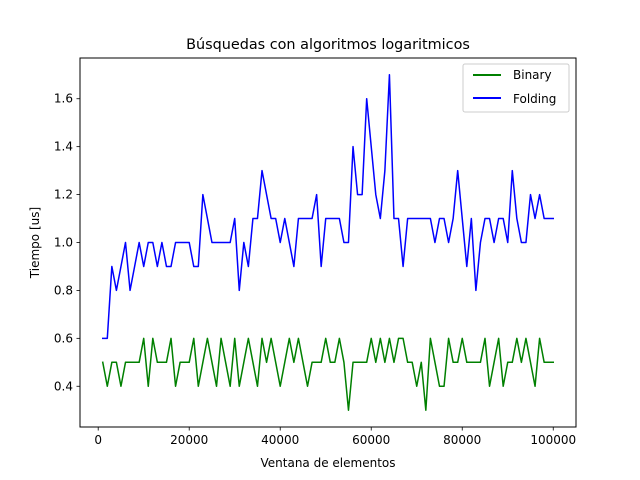  I want to click on y-tick-label: 1.6, so click(63, 99).